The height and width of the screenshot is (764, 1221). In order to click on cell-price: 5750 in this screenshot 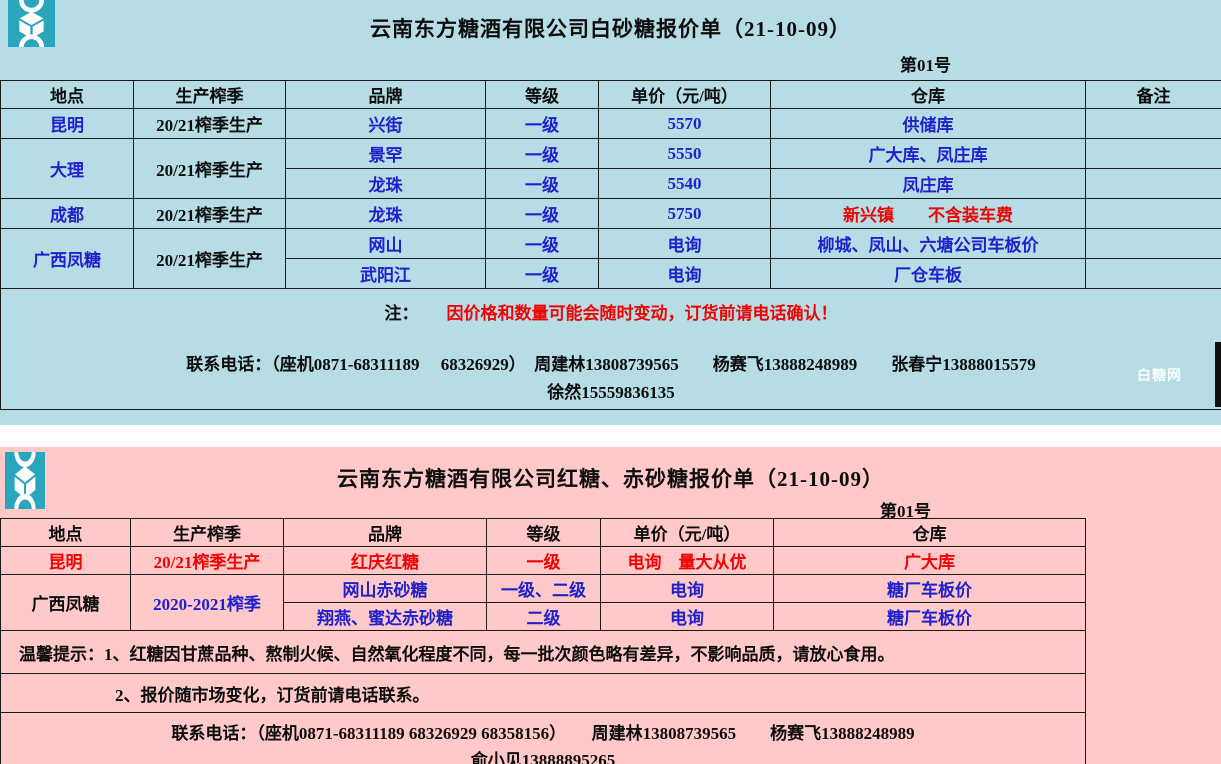, I will do `click(684, 213)`.